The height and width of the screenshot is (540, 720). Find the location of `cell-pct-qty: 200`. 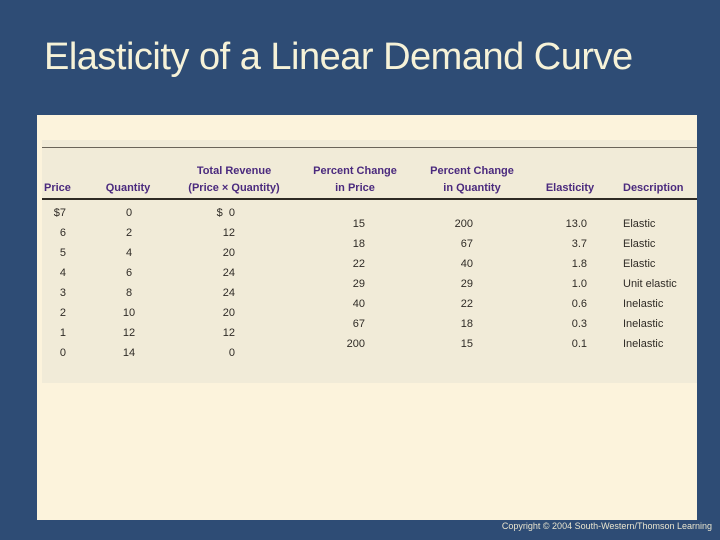

cell-pct-qty: 200 is located at coordinates (463, 224).